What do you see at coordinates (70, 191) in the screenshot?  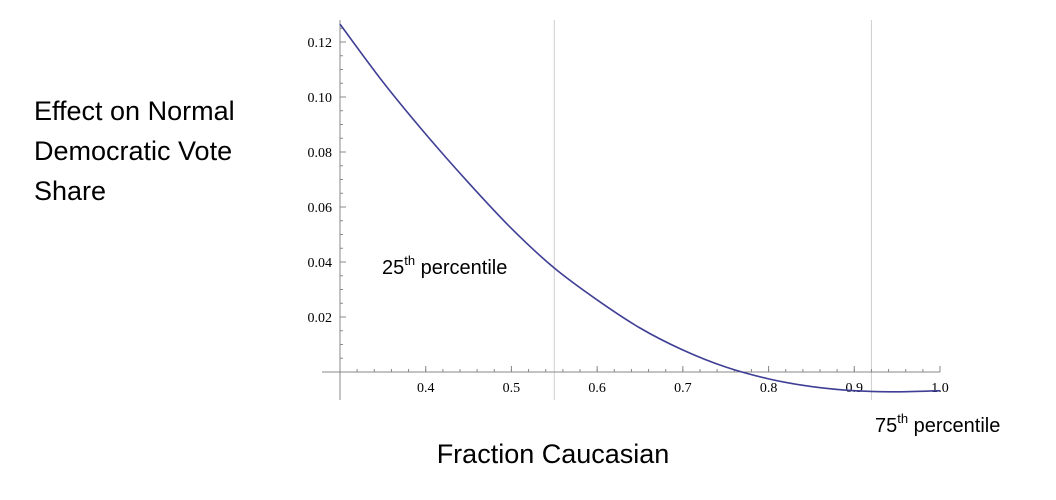 I see `y-axis-label-line-3: Share` at bounding box center [70, 191].